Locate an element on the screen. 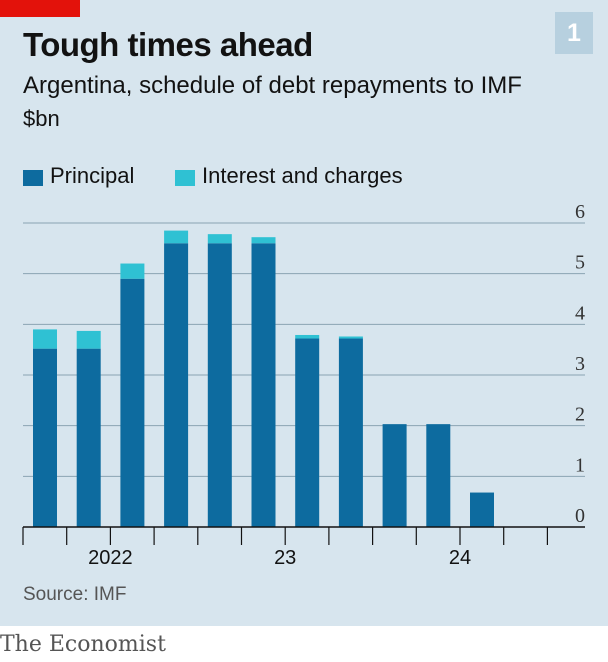 This screenshot has width=608, height=662. y-tick-label: 0 is located at coordinates (580, 516).